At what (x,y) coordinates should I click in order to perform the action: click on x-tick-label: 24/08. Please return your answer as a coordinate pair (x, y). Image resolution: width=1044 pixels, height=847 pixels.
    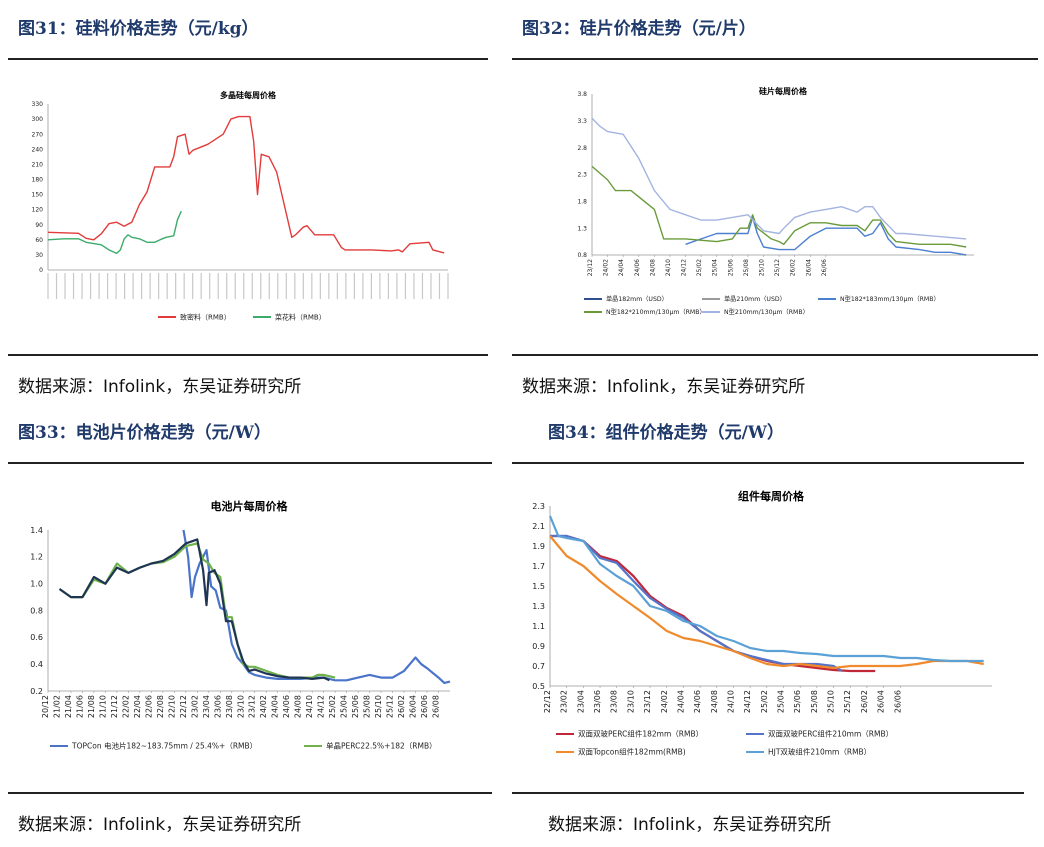
    Looking at the image, I should click on (652, 267).